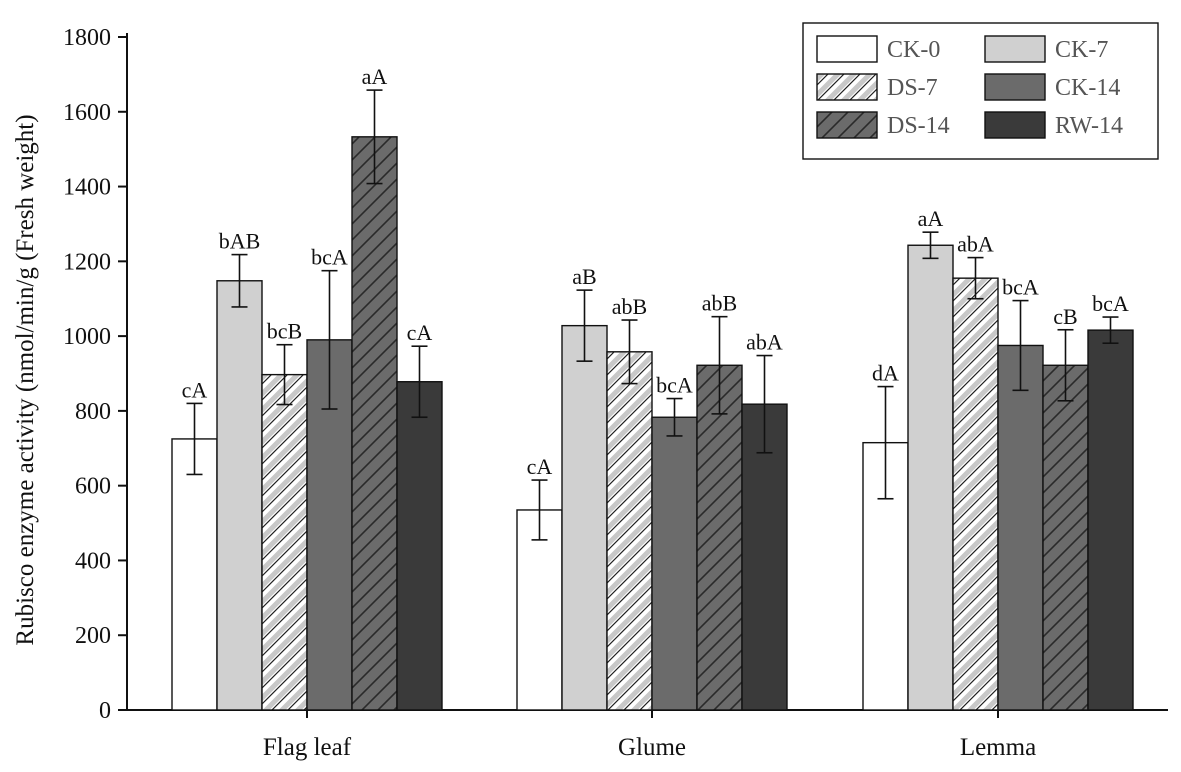 The image size is (1181, 772). Describe the element at coordinates (239, 495) in the screenshot. I see `bar-ck-7-flag-leaf` at that location.